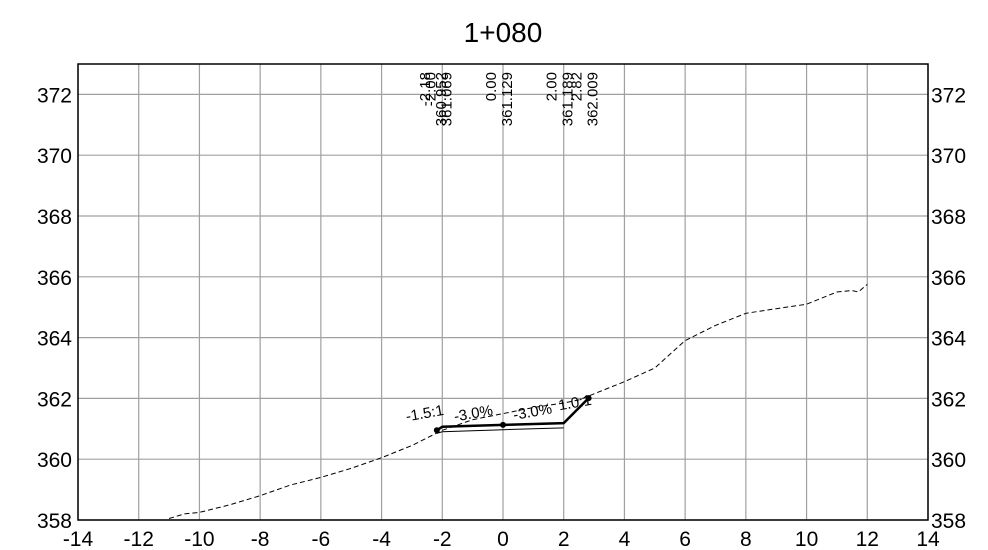 This screenshot has width=988, height=550. What do you see at coordinates (625, 539) in the screenshot?
I see `x-tick-label: 4` at bounding box center [625, 539].